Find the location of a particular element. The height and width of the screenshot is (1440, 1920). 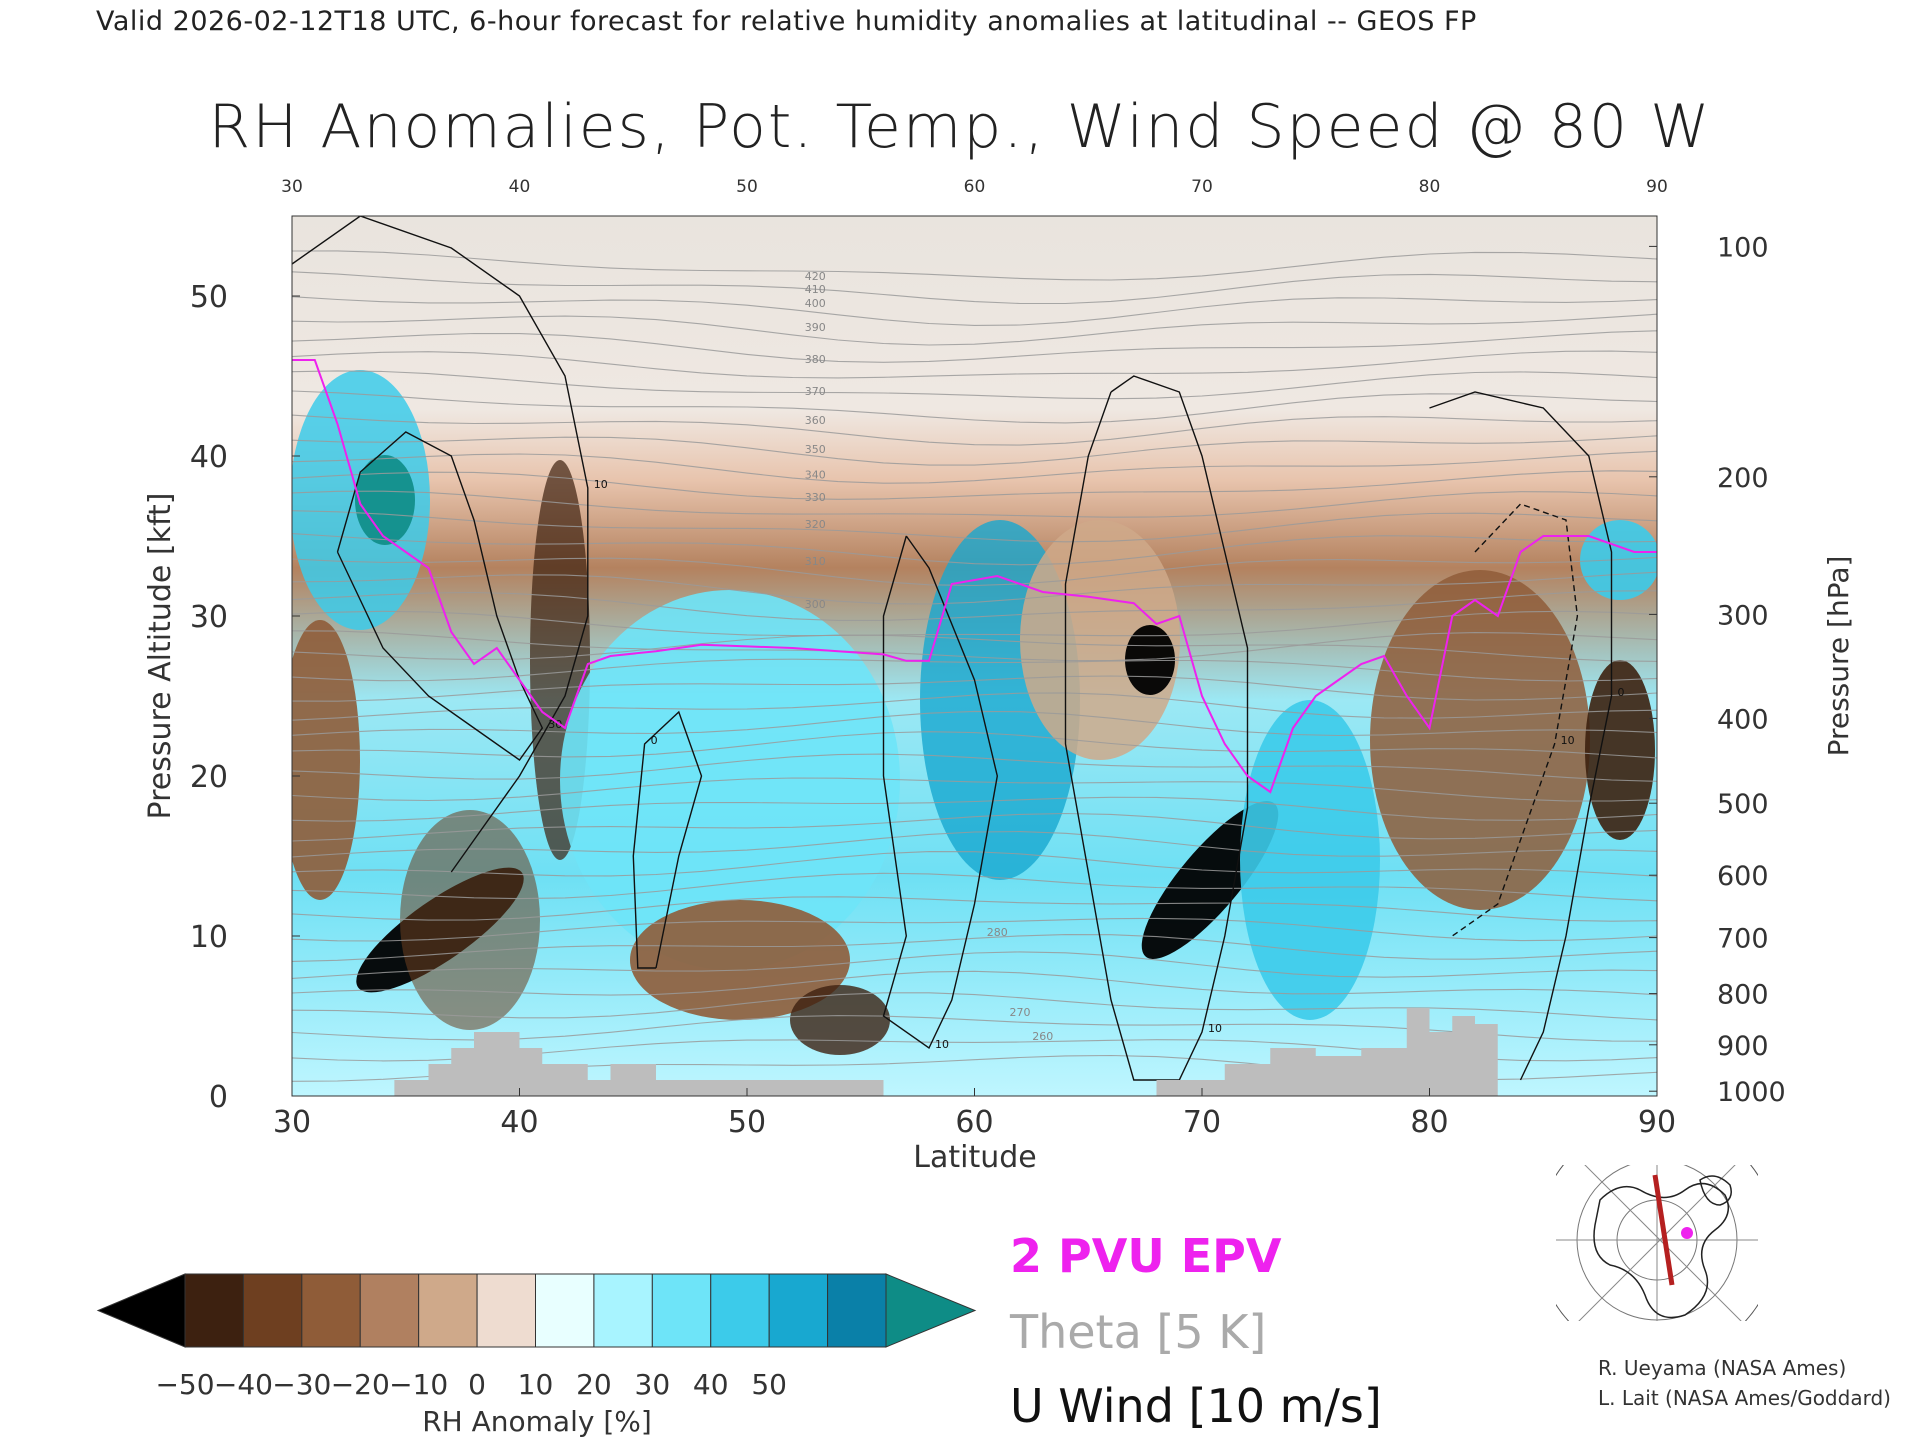

x-tick-label: 30 is located at coordinates (292, 1122).